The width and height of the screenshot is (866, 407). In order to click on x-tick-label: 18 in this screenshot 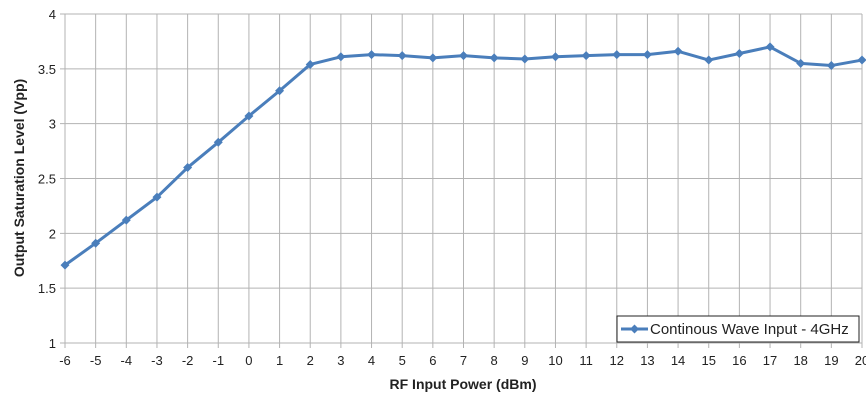, I will do `click(800, 360)`.